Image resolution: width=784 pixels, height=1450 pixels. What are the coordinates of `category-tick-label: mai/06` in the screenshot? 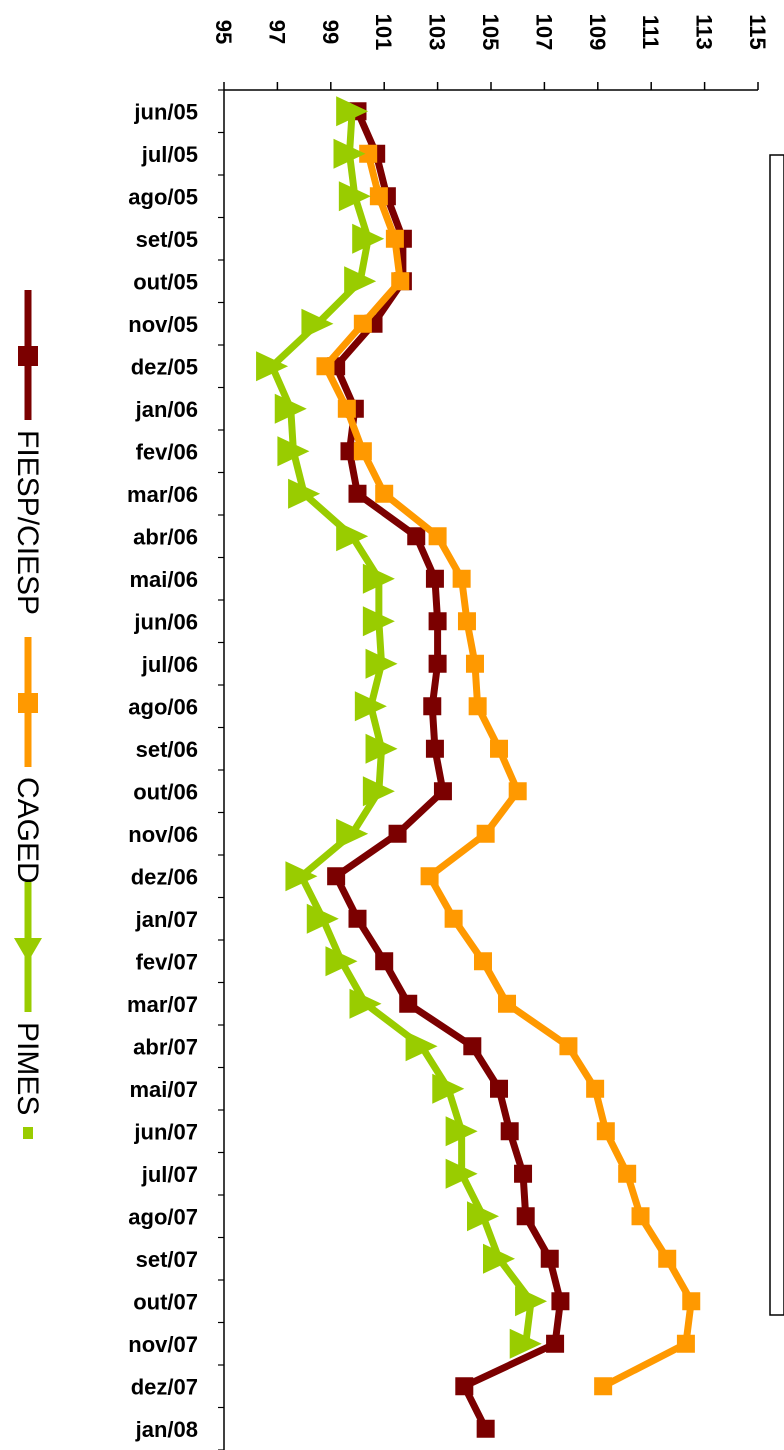 It's located at (164, 579).